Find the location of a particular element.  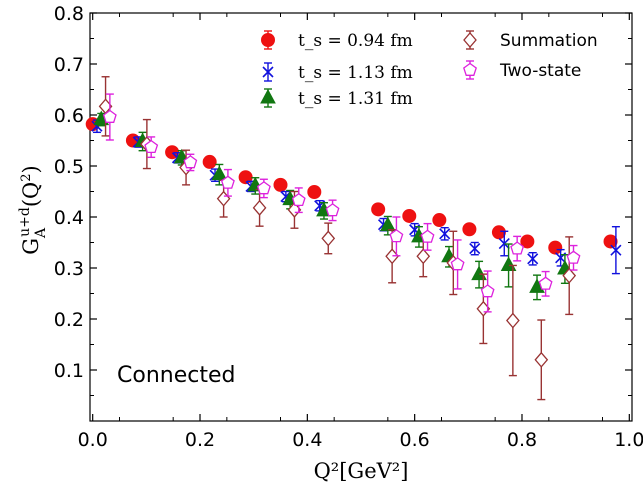

x-tick-label: 0.6 is located at coordinates (415, 440).